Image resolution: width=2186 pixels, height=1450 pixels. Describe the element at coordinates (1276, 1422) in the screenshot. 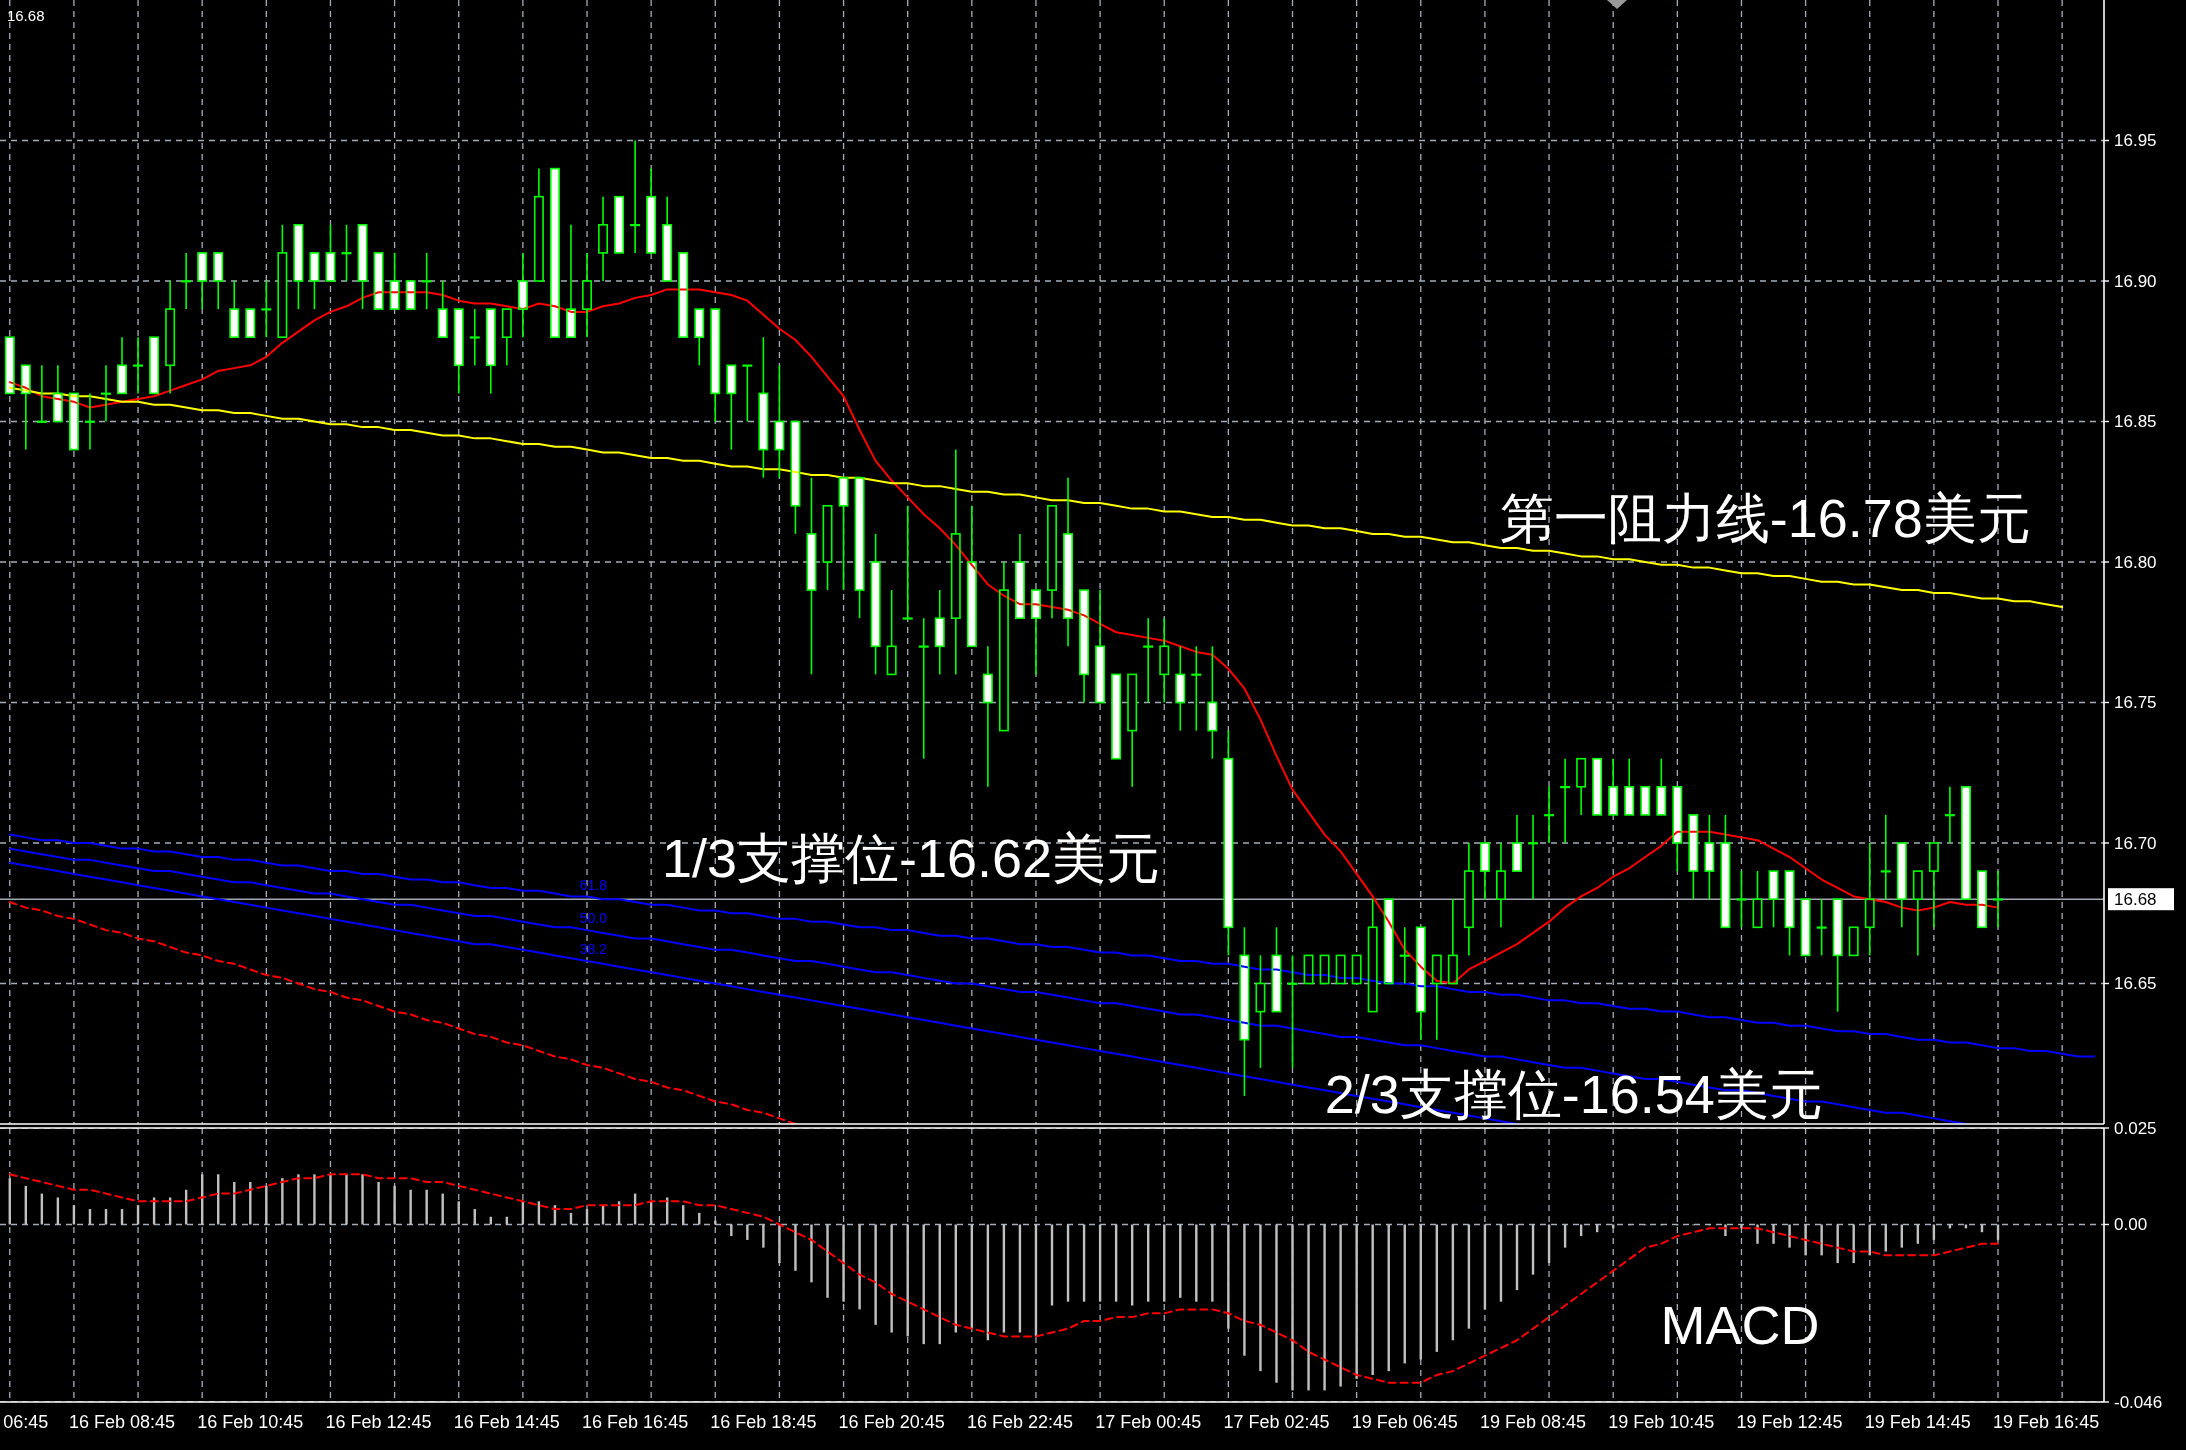

I see `x-tick-label: 17 Feb 02:45` at that location.